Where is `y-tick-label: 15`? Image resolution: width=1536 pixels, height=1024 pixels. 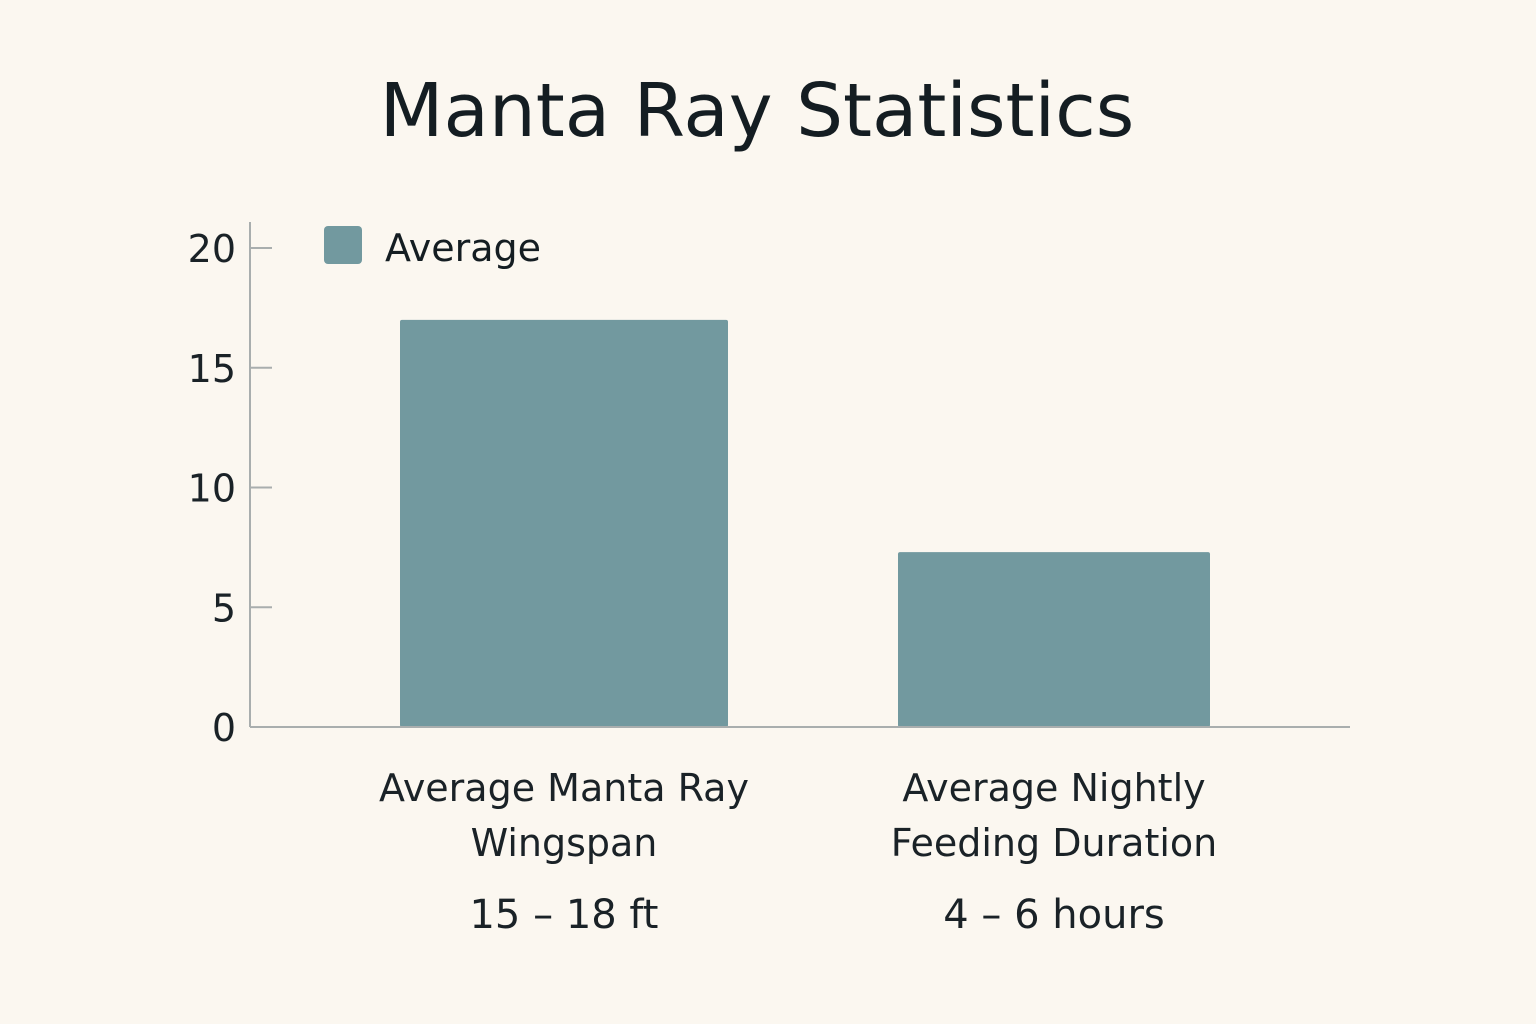 y-tick-label: 15 is located at coordinates (212, 369).